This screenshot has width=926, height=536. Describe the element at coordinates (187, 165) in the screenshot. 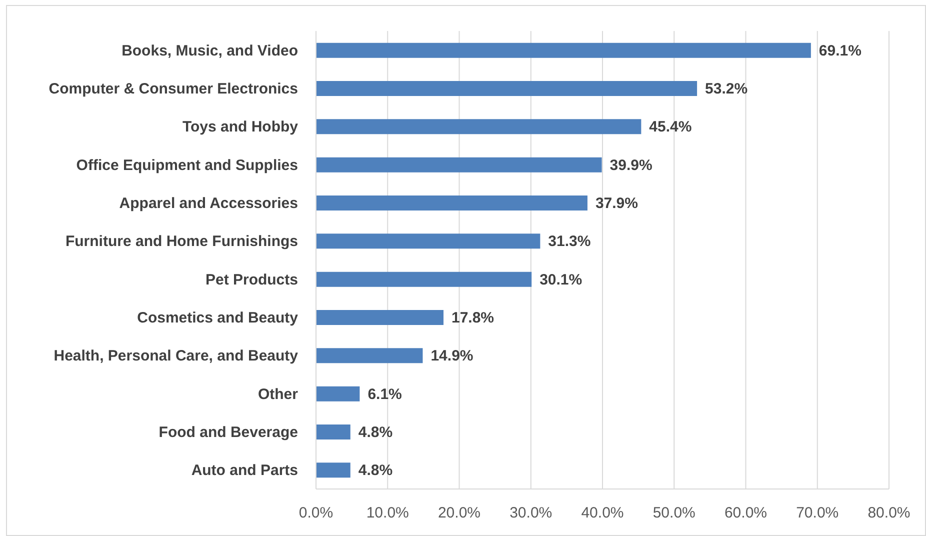

I see `y-tick-label: Office Equipment and Supplies` at that location.